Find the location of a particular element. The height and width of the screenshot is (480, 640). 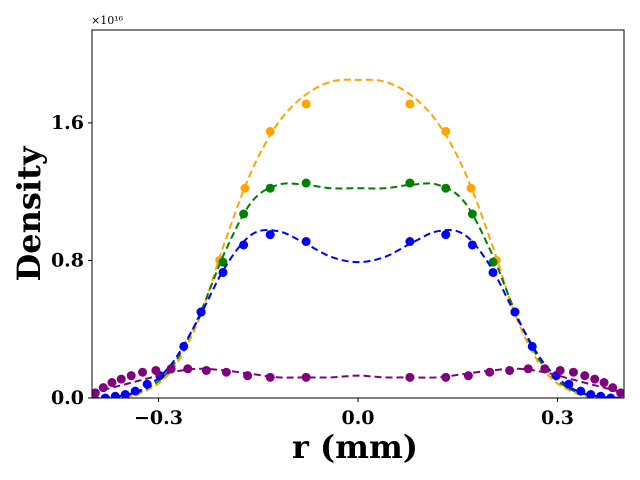

x-tick-label: −0.3 is located at coordinates (158, 418).